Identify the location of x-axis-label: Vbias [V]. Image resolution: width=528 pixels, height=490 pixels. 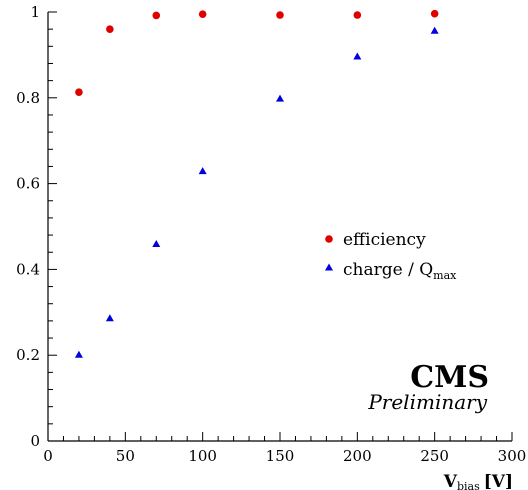
(478, 481).